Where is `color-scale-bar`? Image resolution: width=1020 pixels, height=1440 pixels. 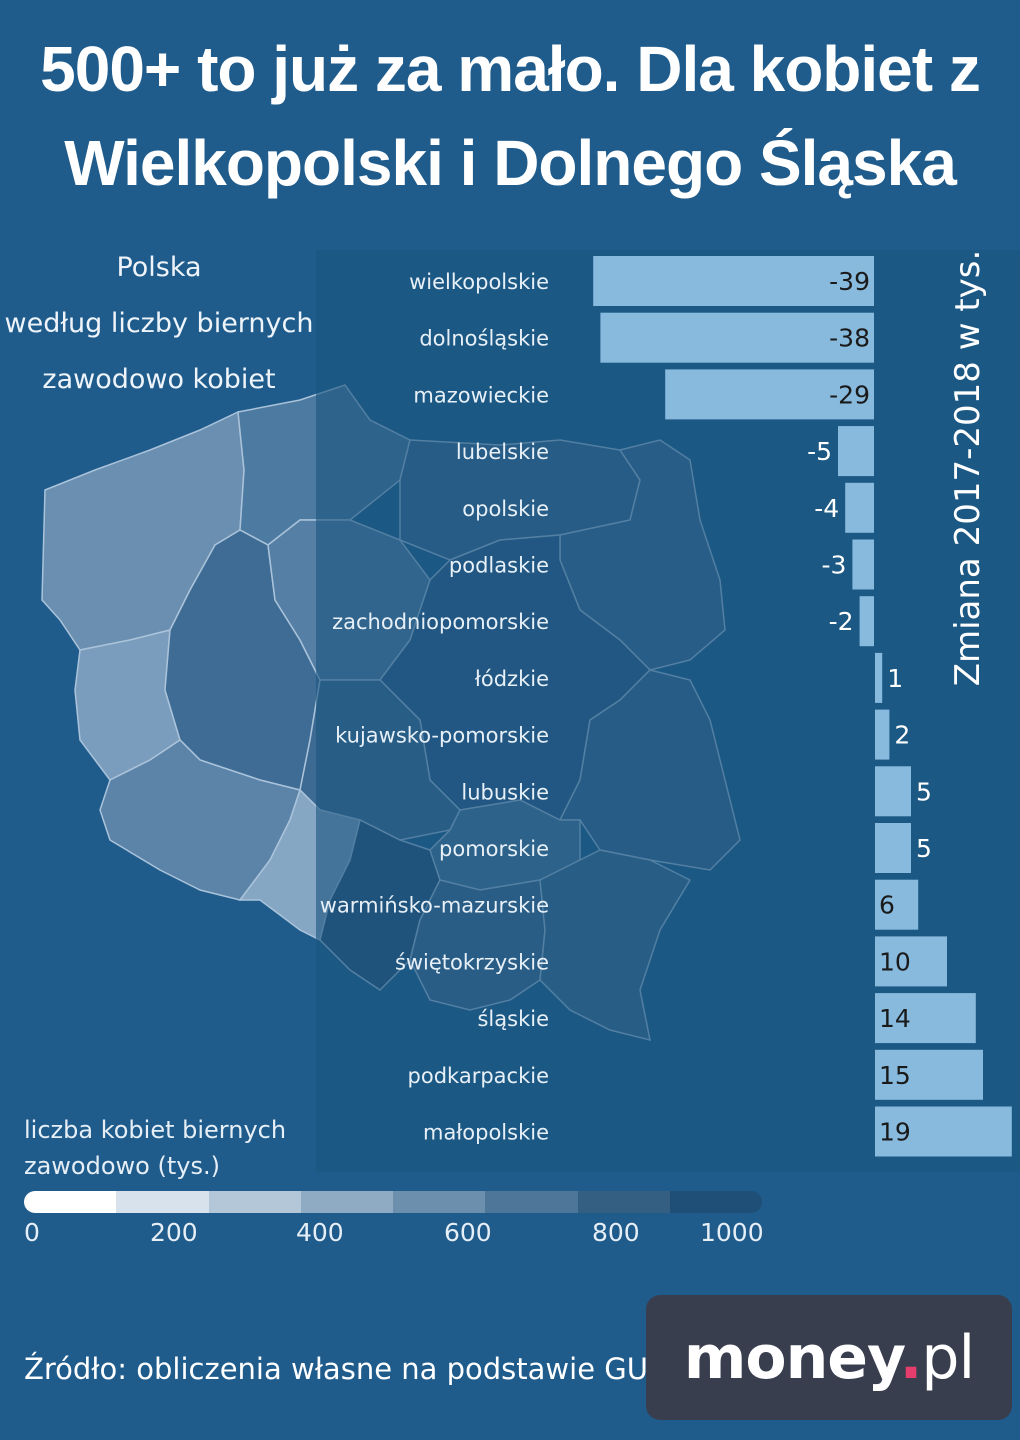 color-scale-bar is located at coordinates (393, 1202).